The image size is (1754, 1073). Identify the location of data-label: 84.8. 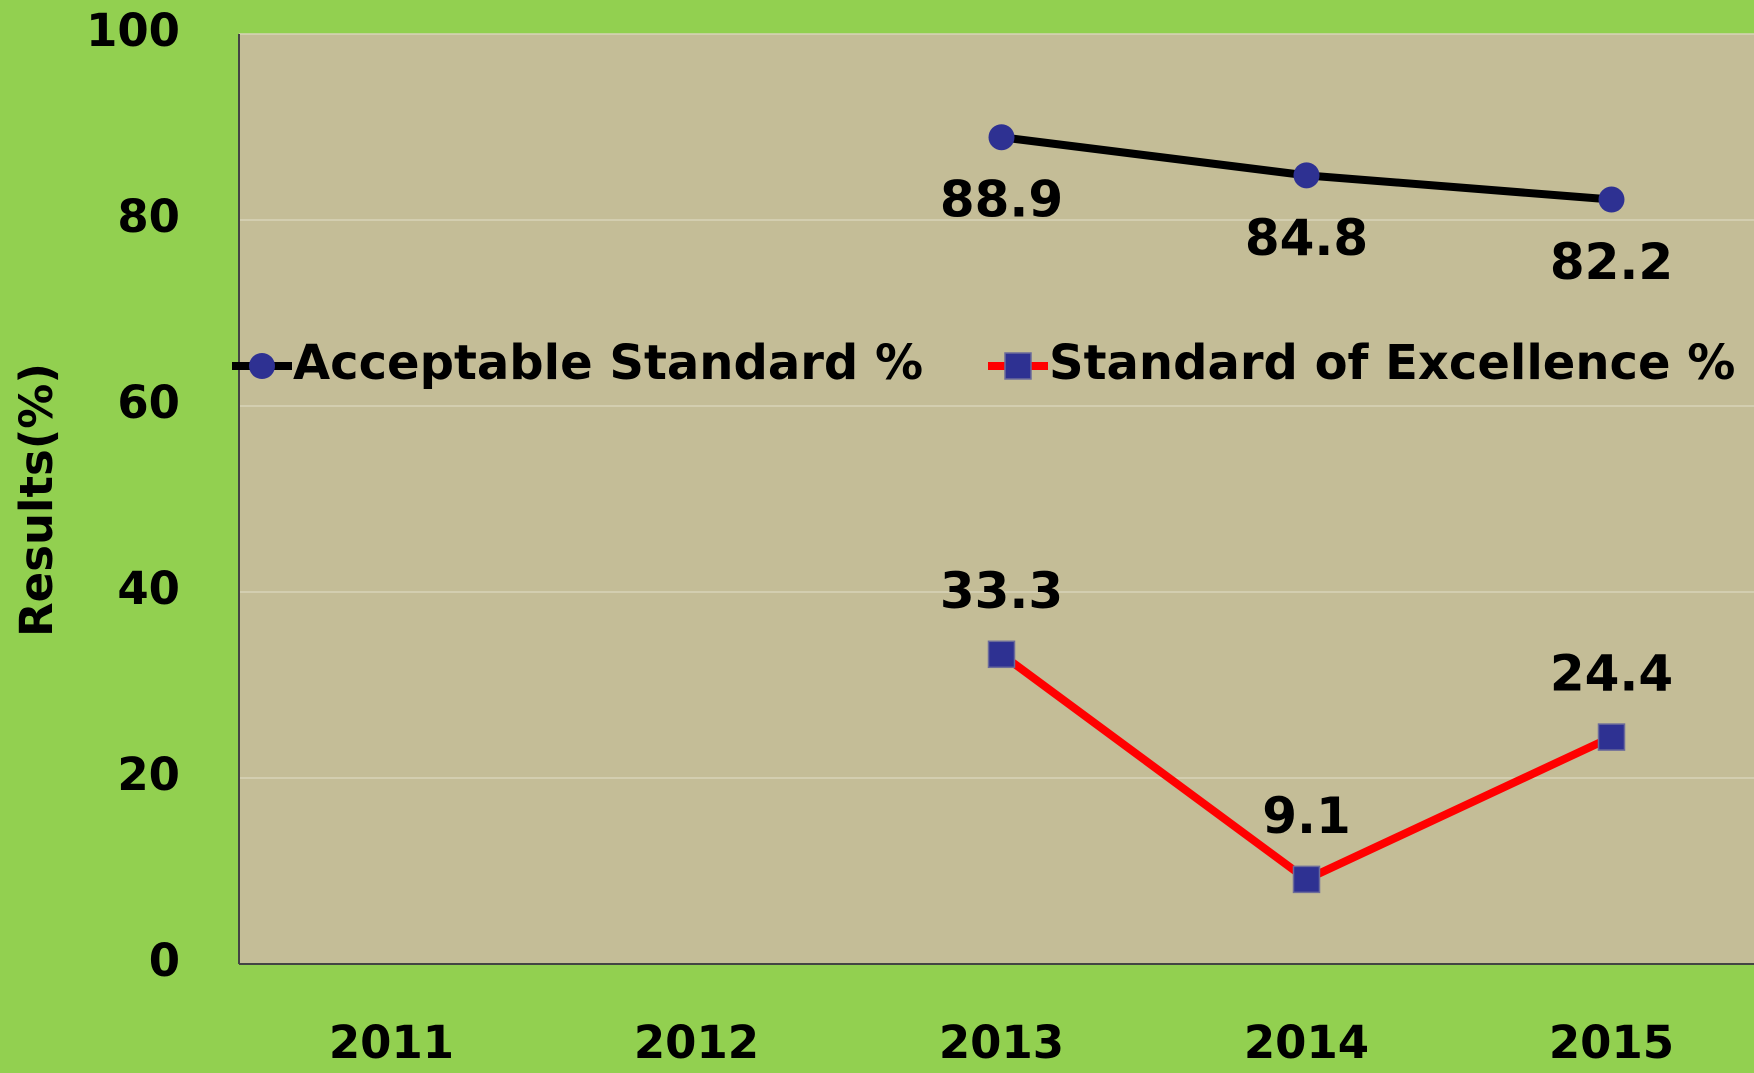
(1306, 238).